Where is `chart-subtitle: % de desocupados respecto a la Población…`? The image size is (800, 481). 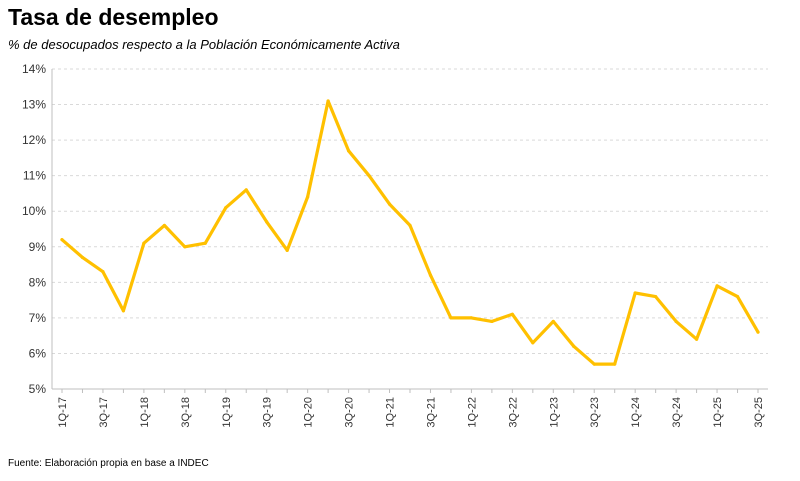 chart-subtitle: % de desocupados respecto a la Población… is located at coordinates (204, 44).